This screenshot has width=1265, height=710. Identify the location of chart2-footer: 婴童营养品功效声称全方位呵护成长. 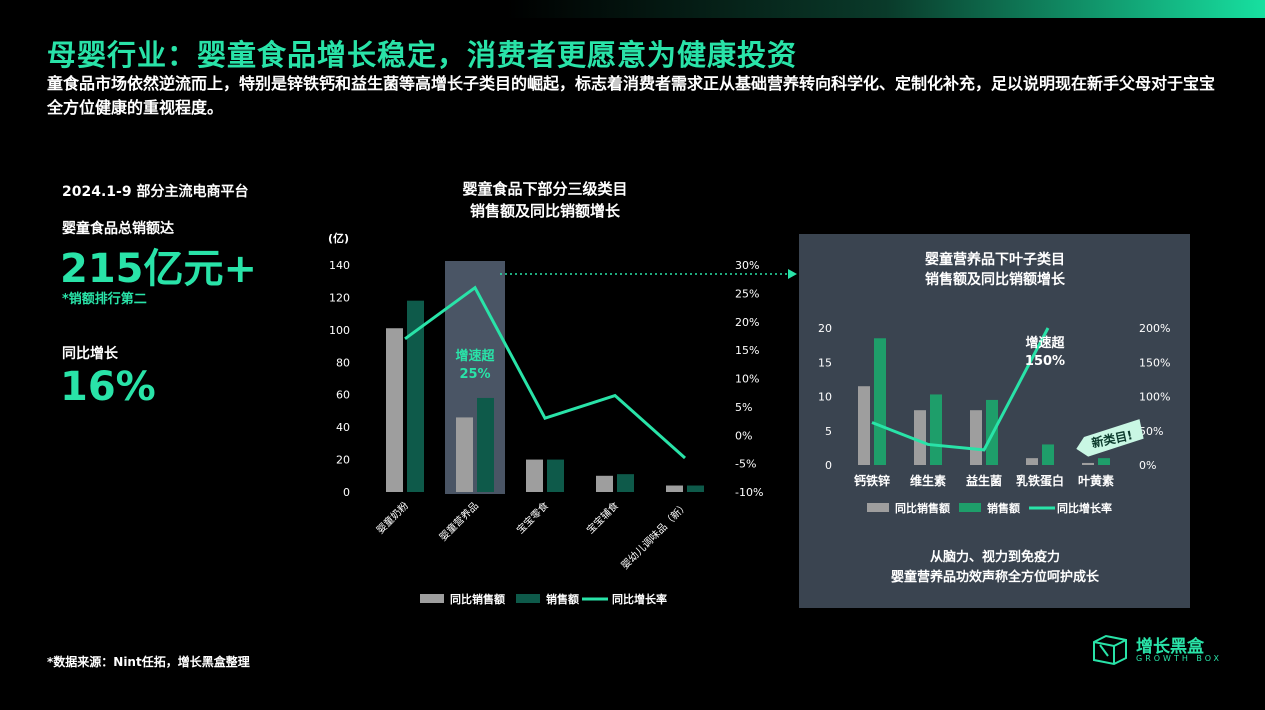
(995, 577).